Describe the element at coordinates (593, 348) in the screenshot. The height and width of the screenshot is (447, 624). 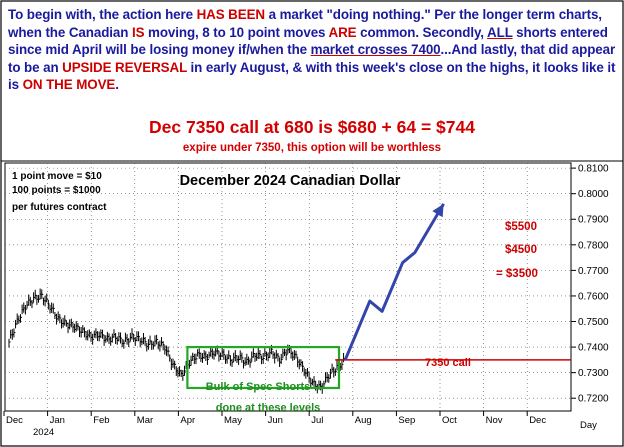
I see `y-tick-label: 0.7400` at that location.